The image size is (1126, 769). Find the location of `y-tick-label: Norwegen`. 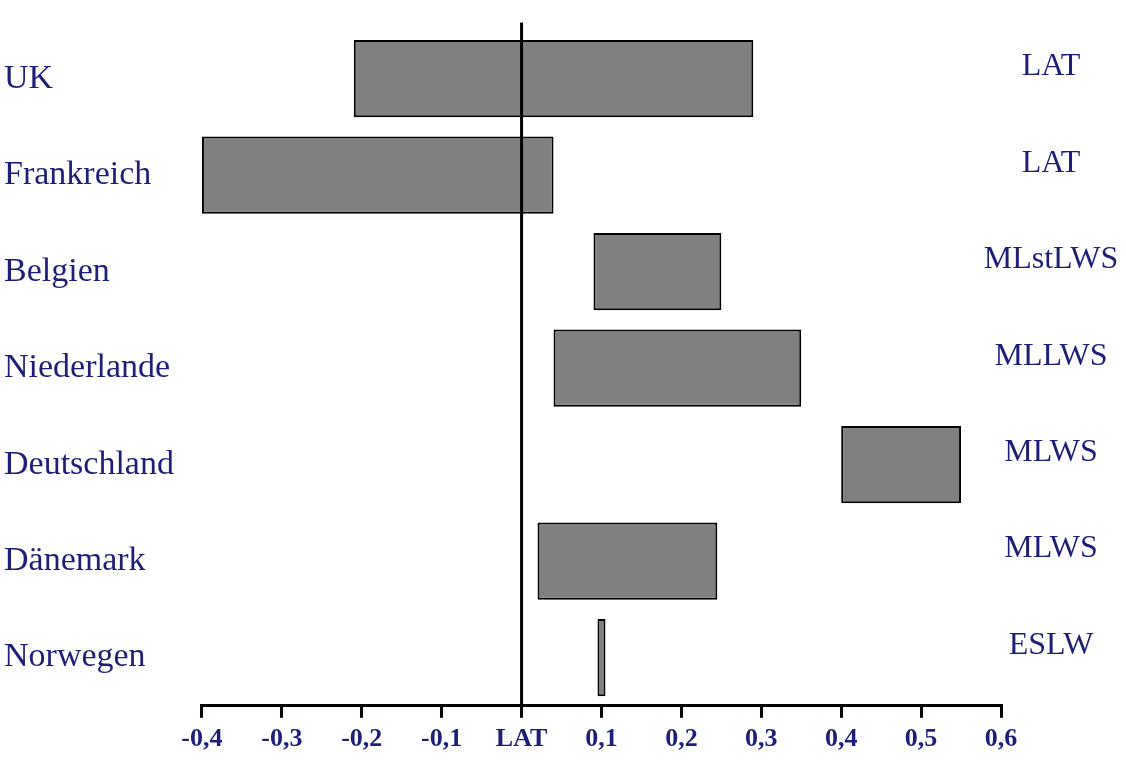

y-tick-label: Norwegen is located at coordinates (75, 655).